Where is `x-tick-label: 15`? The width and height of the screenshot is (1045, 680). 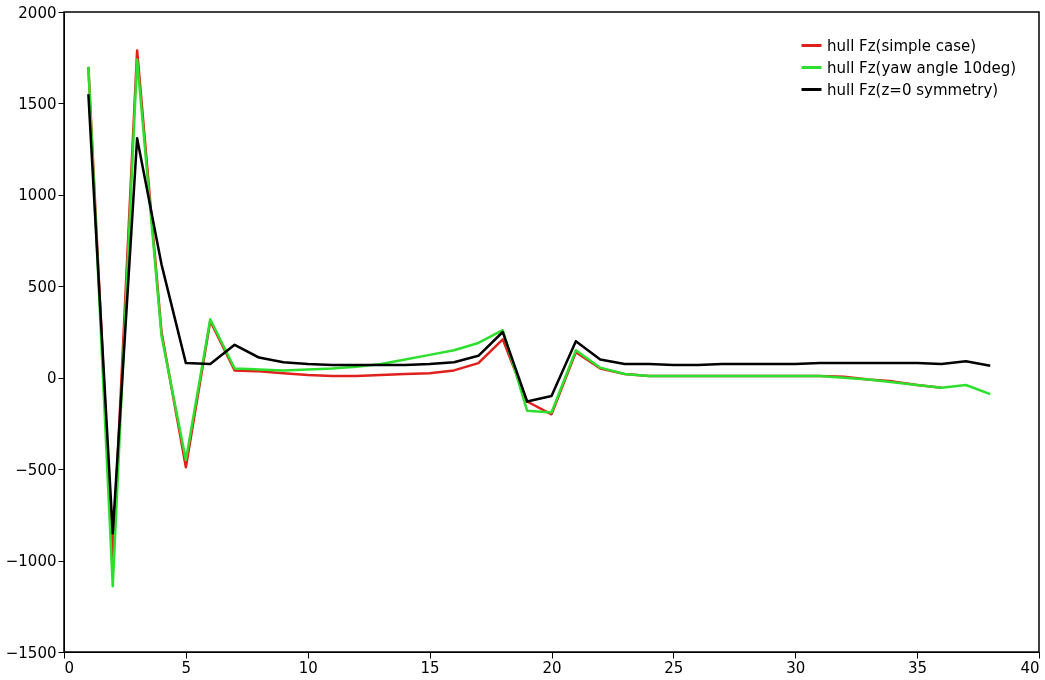 x-tick-label: 15 is located at coordinates (430, 667).